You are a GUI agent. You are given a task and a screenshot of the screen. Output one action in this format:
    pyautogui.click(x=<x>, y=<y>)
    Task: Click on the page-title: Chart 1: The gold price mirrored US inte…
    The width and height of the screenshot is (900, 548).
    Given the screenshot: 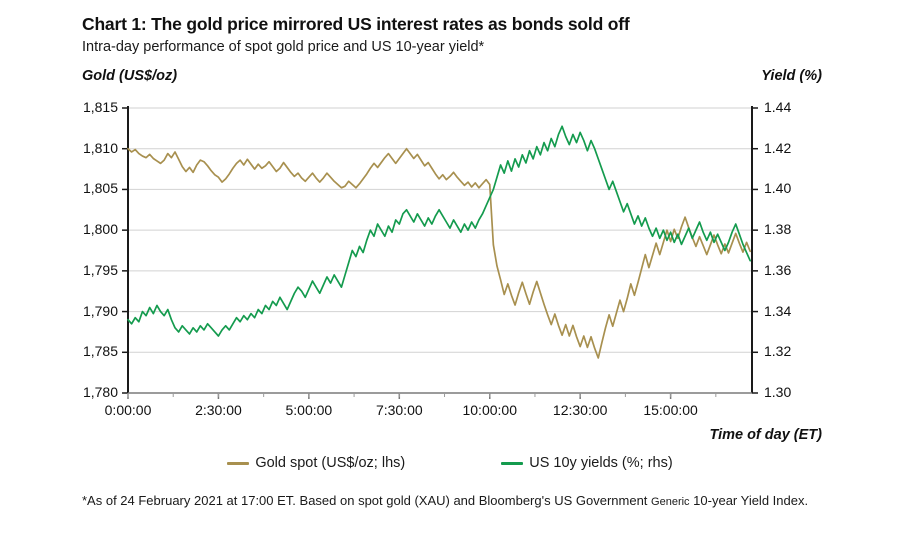 What is the action you would take?
    pyautogui.click(x=356, y=24)
    